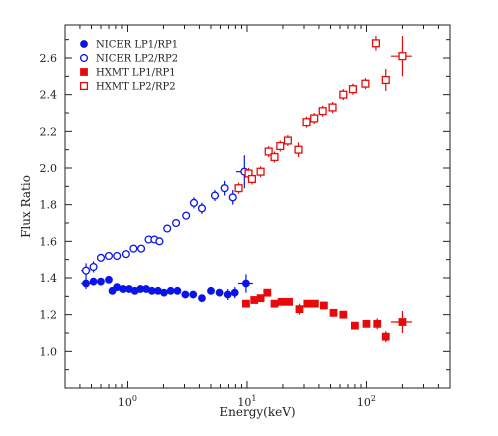 The image size is (498, 436). I want to click on legend-label: HXMT LP1/RP1, so click(136, 73).